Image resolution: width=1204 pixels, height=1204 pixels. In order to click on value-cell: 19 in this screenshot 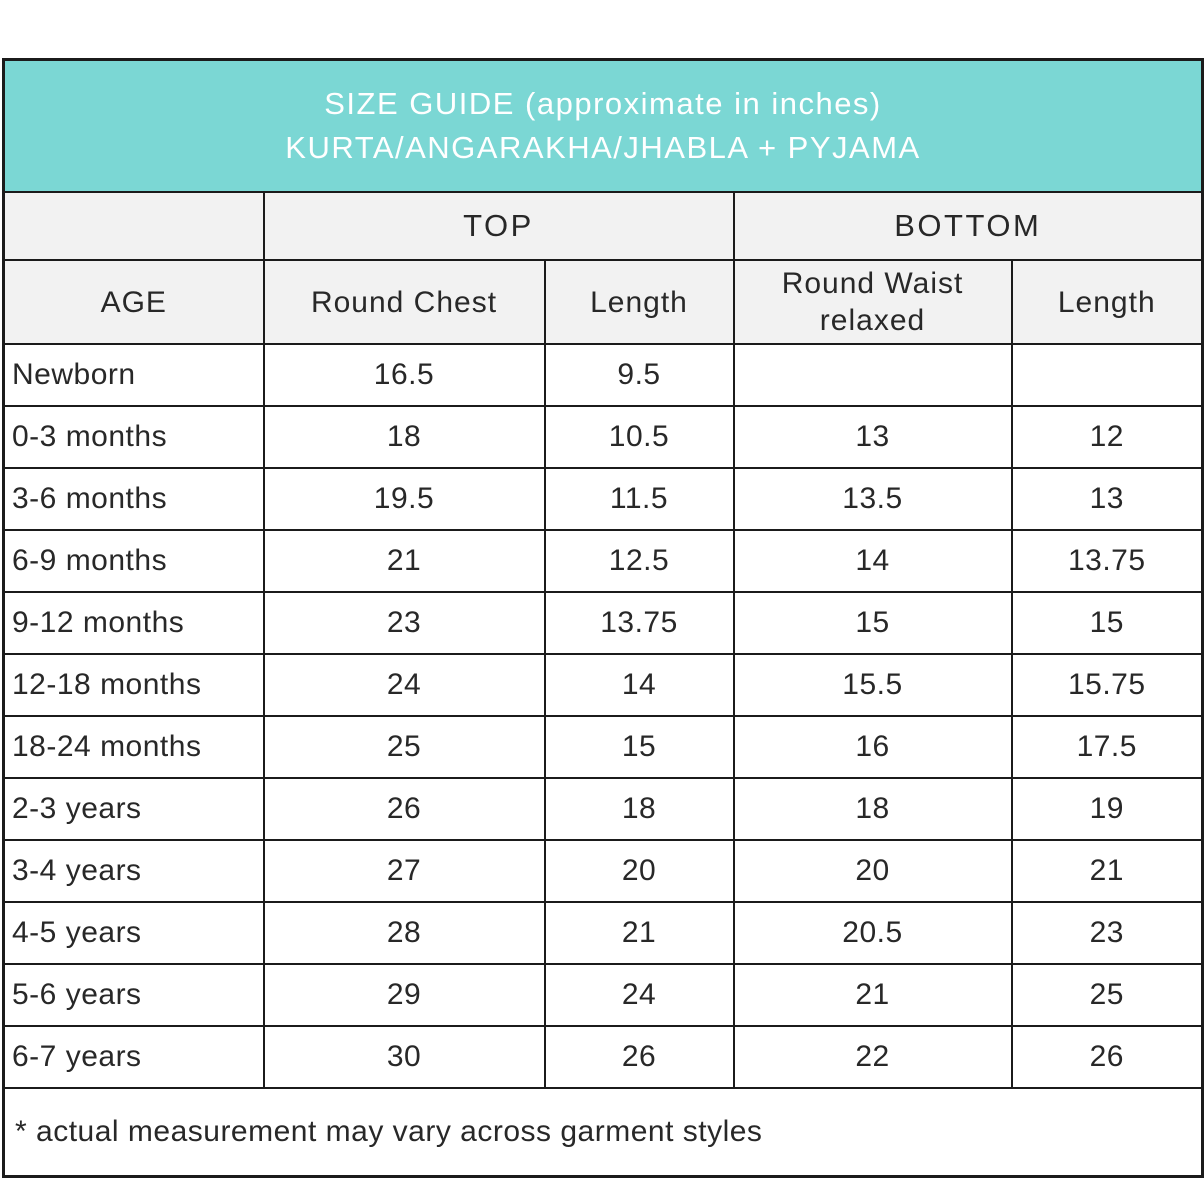, I will do `click(1107, 809)`.